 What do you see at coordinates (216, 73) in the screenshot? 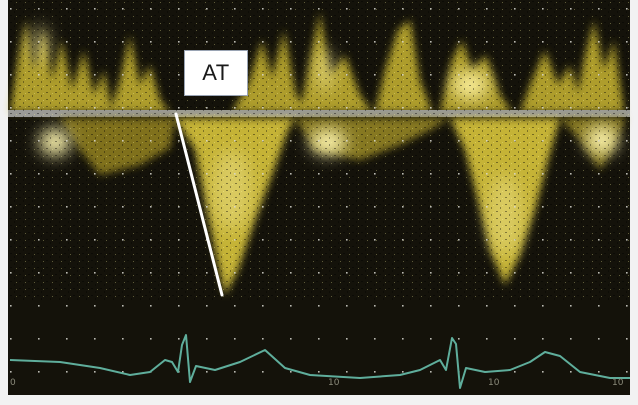
I see `at-annotation-label: AT` at bounding box center [216, 73].